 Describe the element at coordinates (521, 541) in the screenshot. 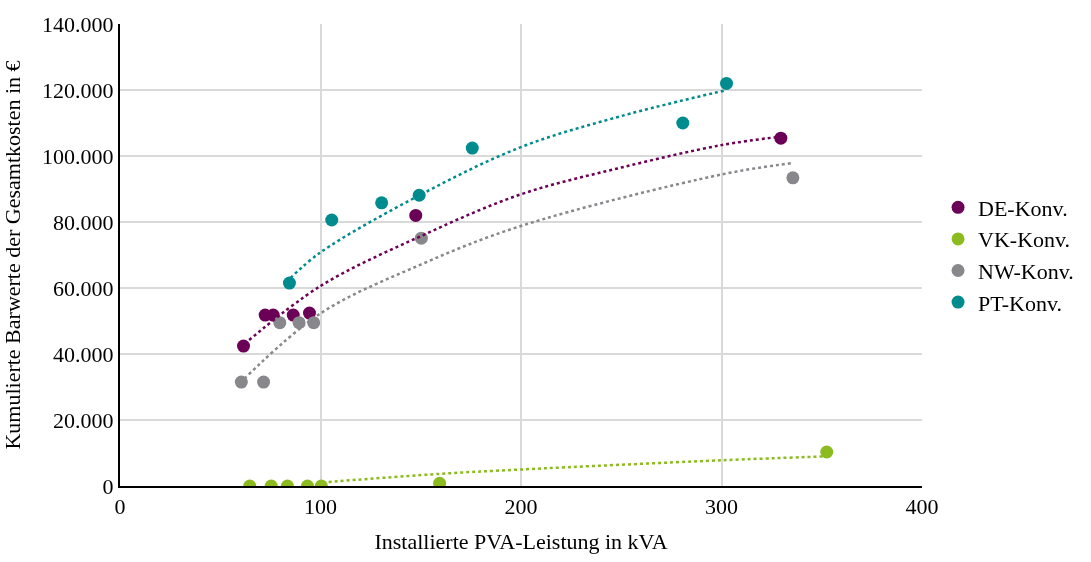

I see `x-axis-title: Installierte PVA-Leistung in kVA` at that location.